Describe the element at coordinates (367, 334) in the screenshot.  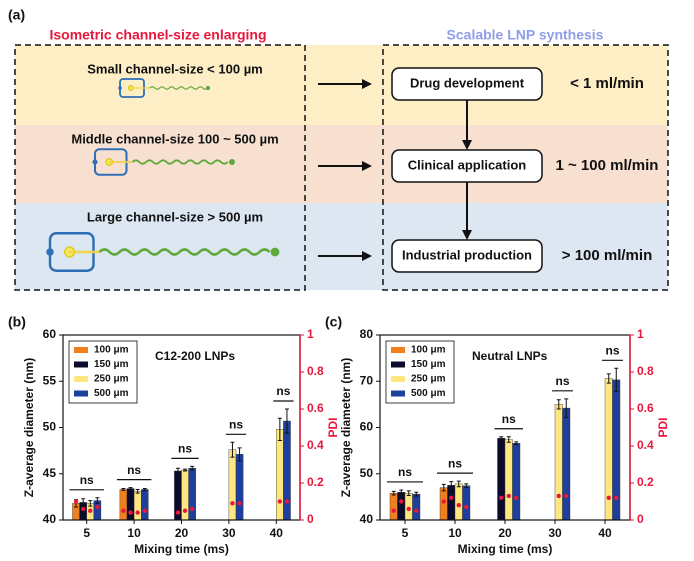
I see `y-tick-label: 80` at that location.